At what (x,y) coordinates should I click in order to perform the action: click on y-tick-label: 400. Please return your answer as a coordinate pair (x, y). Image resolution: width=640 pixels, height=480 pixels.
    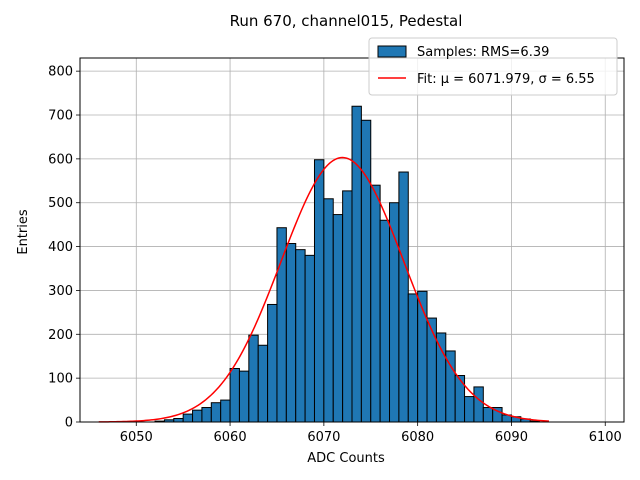
    Looking at the image, I should click on (60, 247).